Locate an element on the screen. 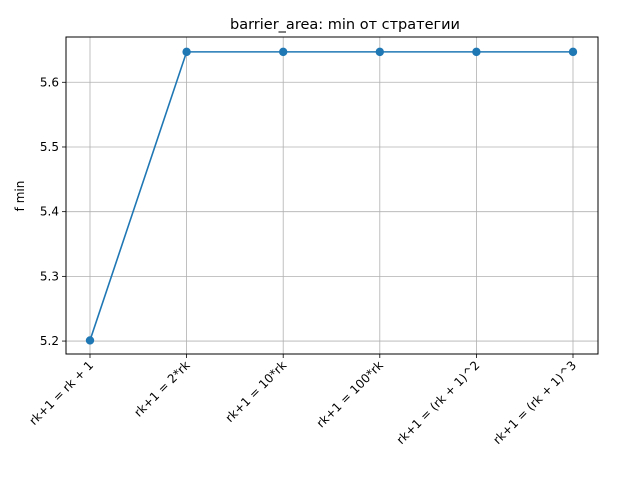 The width and height of the screenshot is (640, 480). y-axis: 5.2 5.3 5.4 5.5 5.6 is located at coordinates (53, 211).